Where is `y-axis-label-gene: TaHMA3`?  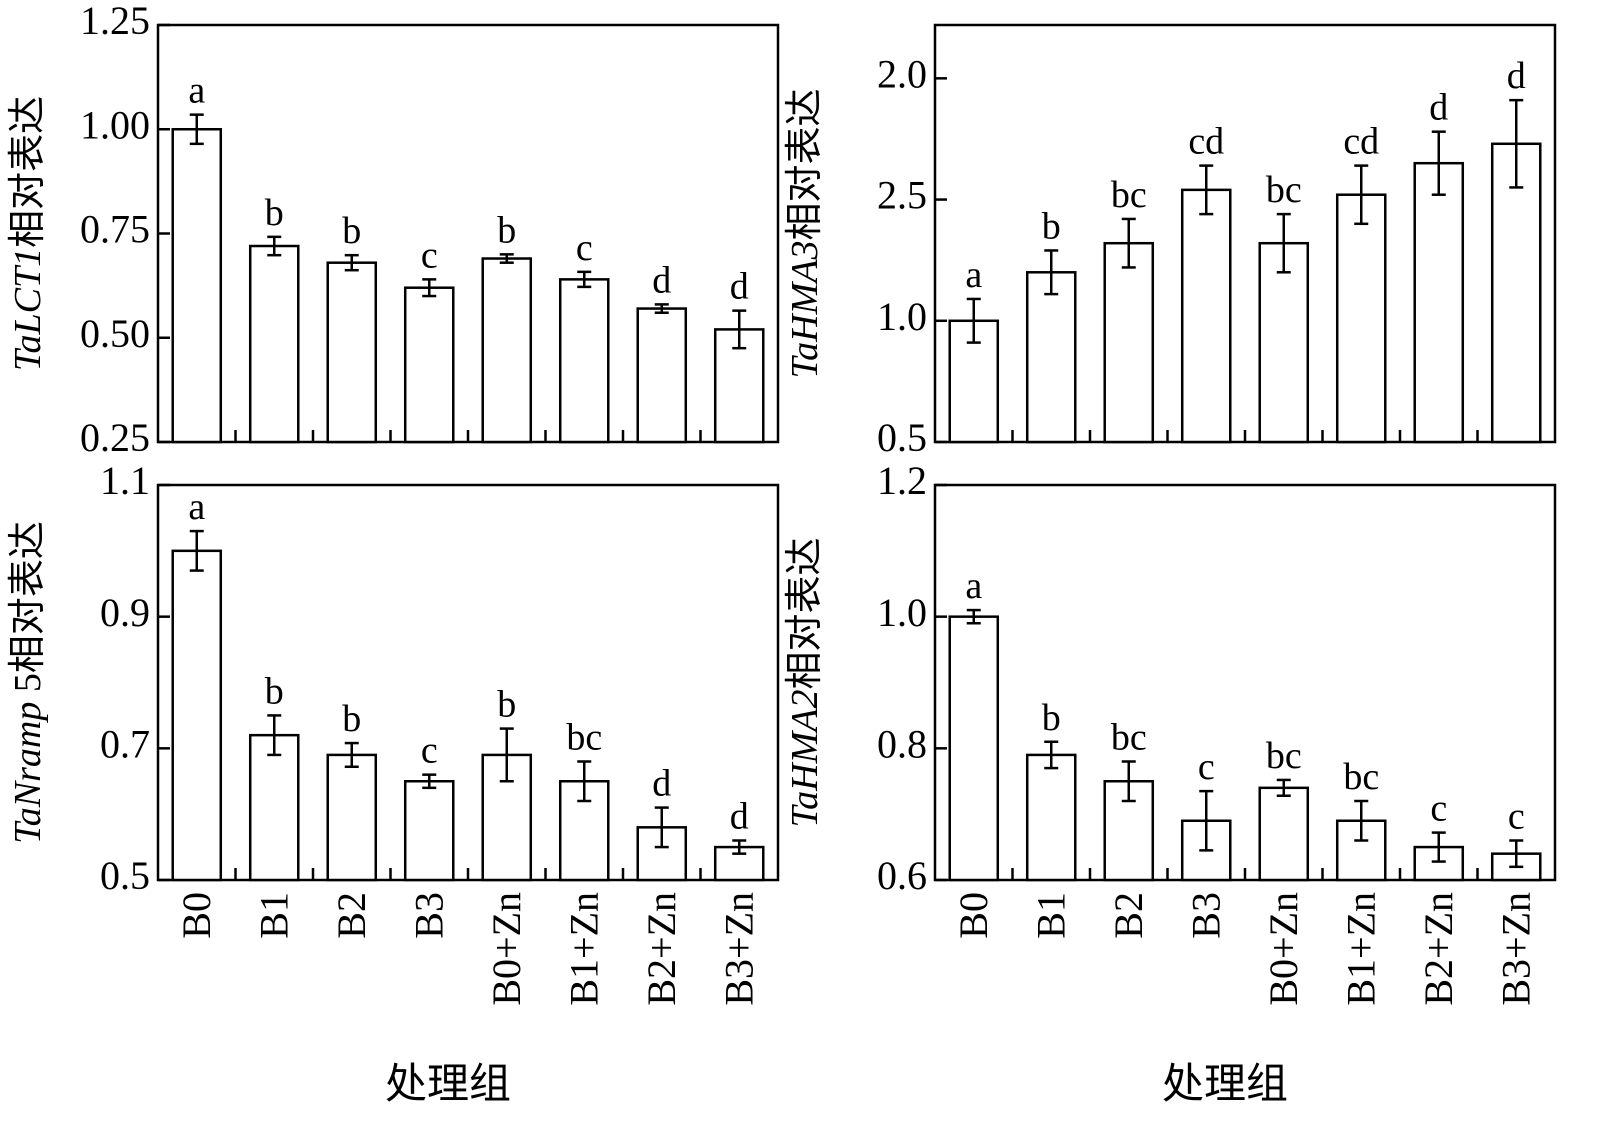 y-axis-label-gene: TaHMA3 is located at coordinates (805, 310).